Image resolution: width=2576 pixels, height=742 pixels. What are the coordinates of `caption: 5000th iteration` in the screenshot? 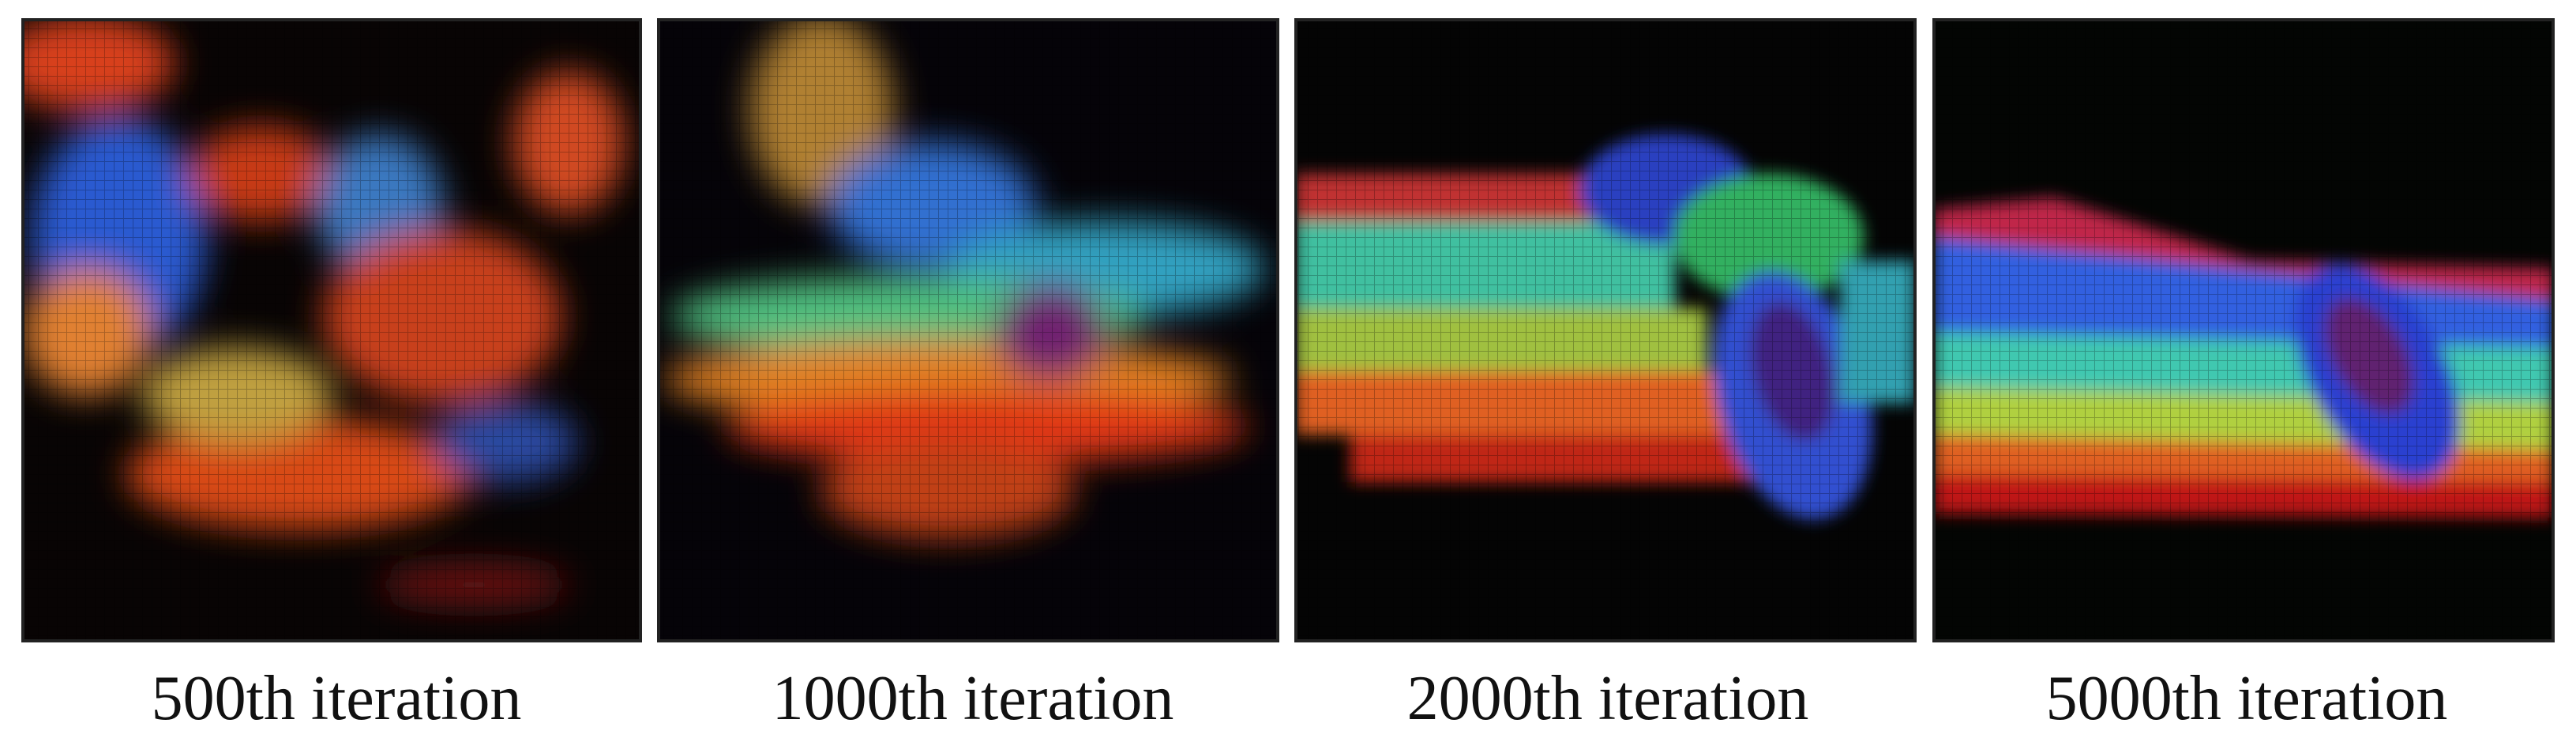 It's located at (2247, 698).